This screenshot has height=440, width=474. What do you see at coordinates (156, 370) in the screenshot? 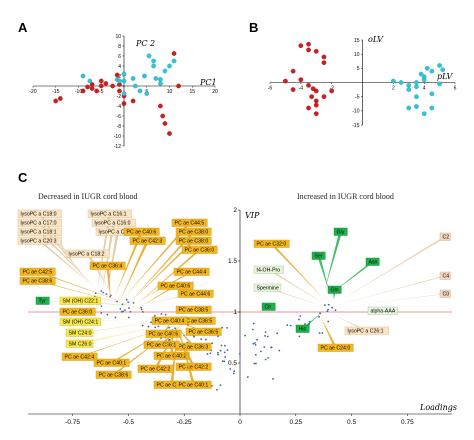
I see `metabolite-label: PC ae C42:2` at bounding box center [156, 370].